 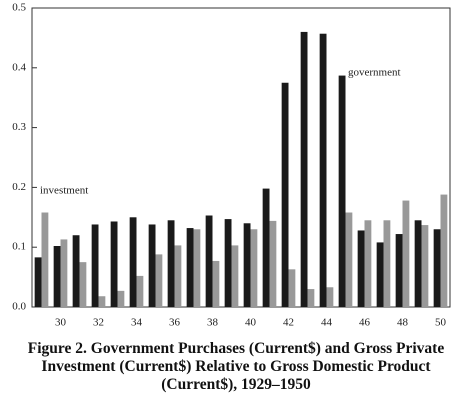 What do you see at coordinates (98, 323) in the screenshot?
I see `x-tick-label: 32` at bounding box center [98, 323].